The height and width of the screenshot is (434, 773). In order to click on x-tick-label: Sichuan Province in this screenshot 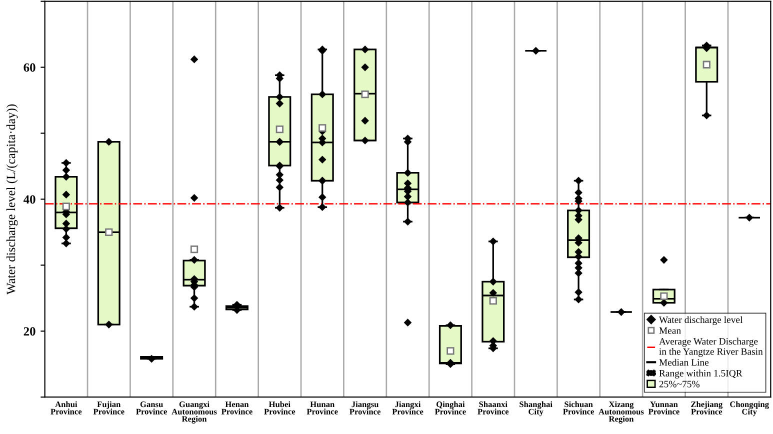, I will do `click(578, 407)`.